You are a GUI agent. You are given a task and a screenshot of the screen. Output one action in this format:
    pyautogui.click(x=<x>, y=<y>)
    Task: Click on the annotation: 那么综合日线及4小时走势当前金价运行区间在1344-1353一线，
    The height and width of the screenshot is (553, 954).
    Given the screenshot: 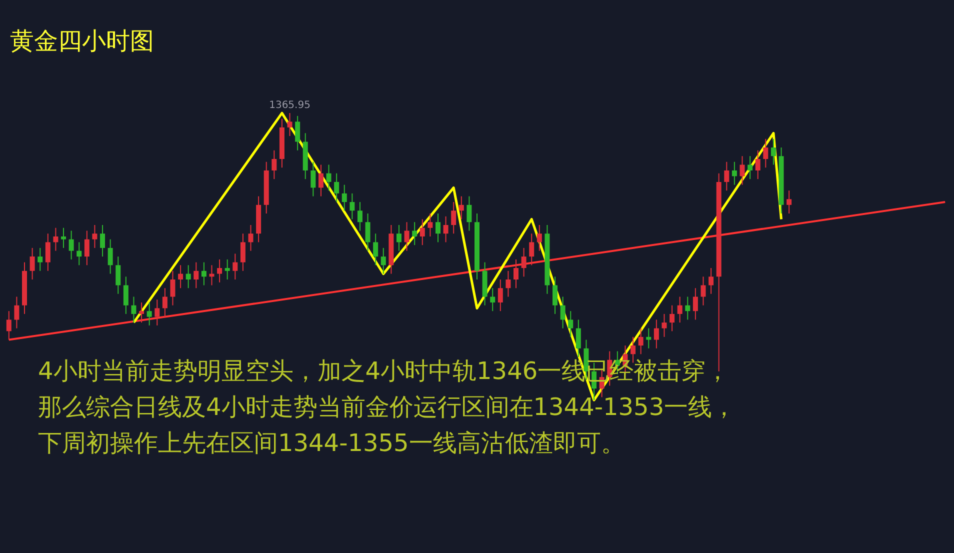 What is the action you would take?
    pyautogui.click(x=387, y=407)
    